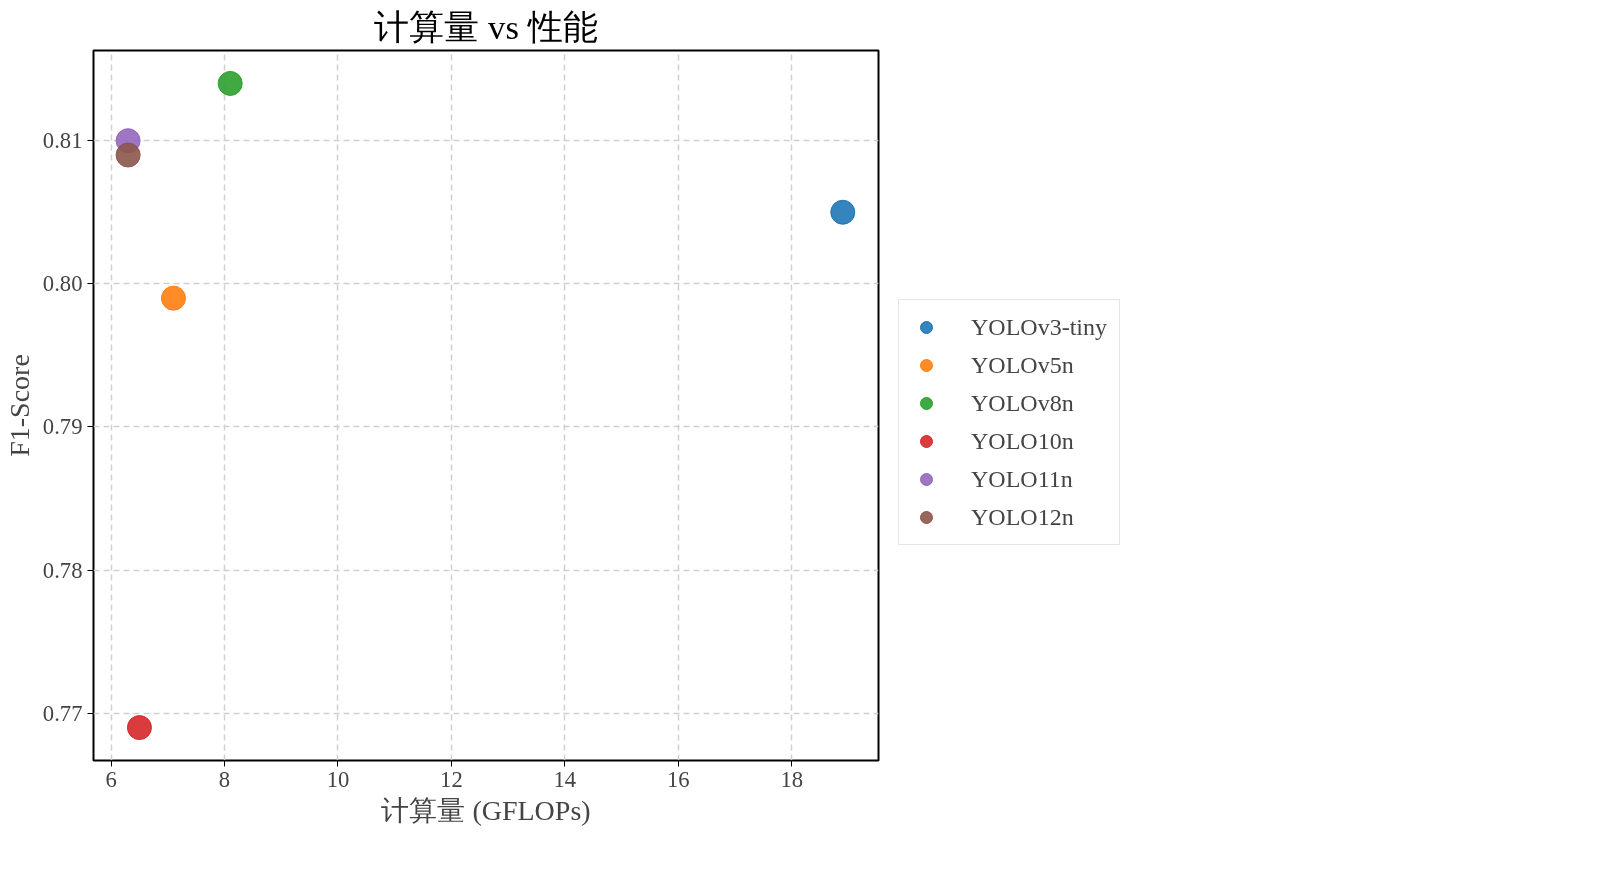  I want to click on x-axis-title: 计算量 (GFLOPs), so click(486, 810).